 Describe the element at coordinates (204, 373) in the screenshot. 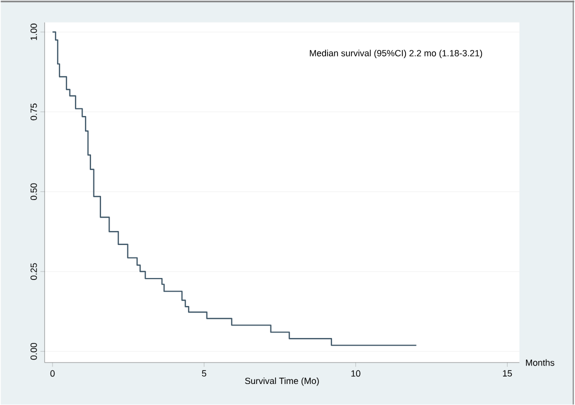

I see `x-tick-label: 5` at that location.